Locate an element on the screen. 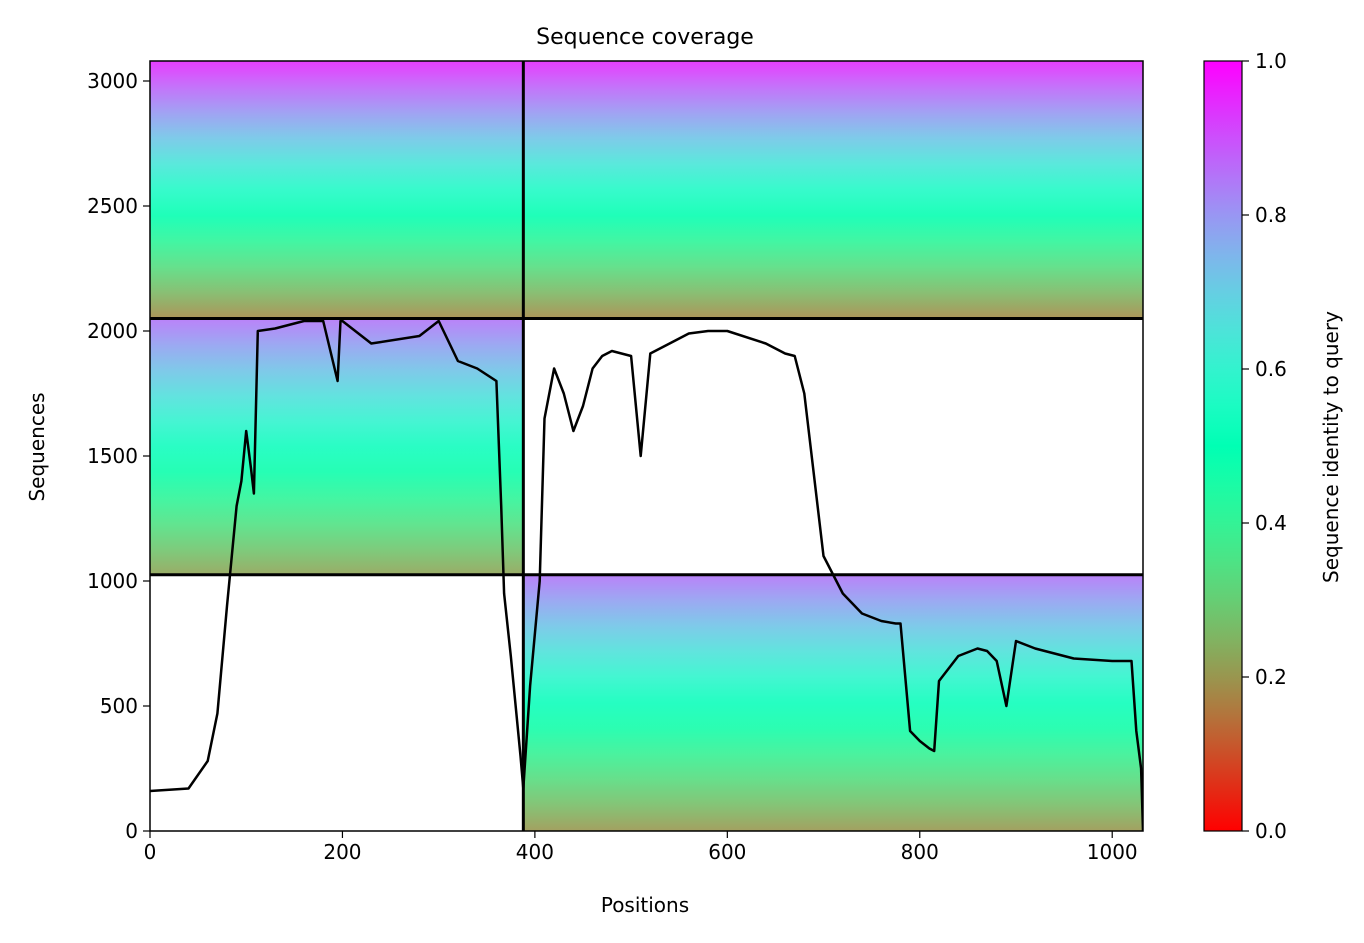 This screenshot has height=943, width=1364. y-tick-label: 0 is located at coordinates (131, 831).